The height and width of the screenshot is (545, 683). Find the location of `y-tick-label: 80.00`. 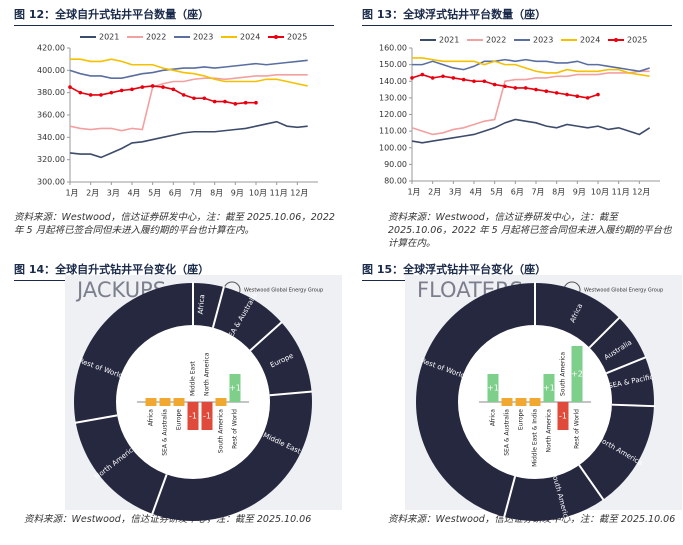

y-tick-label: 80.00 is located at coordinates (395, 181).